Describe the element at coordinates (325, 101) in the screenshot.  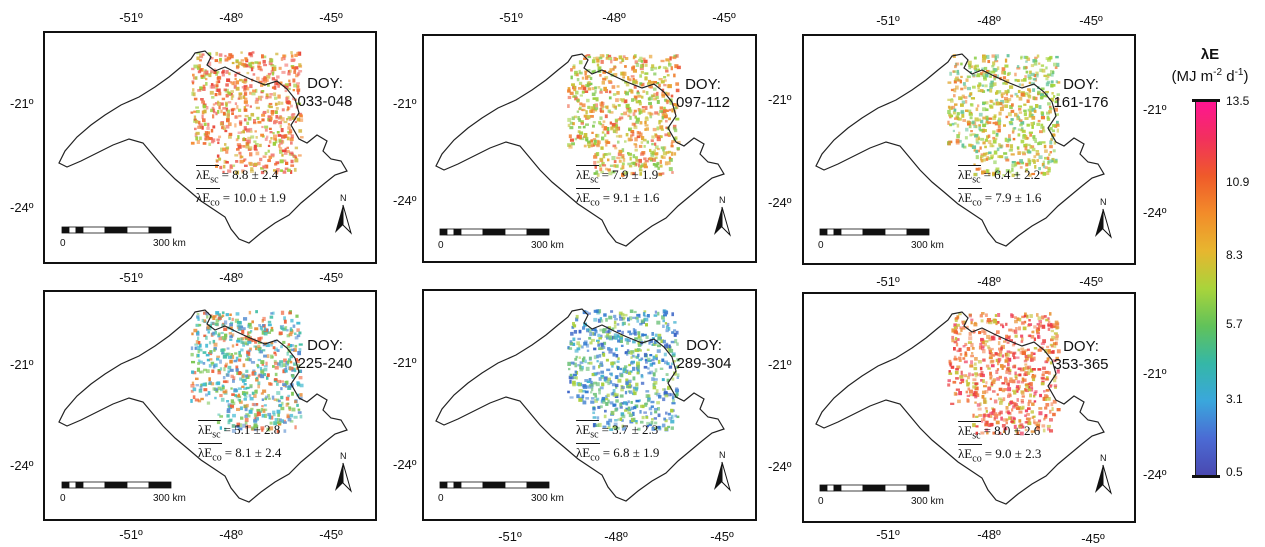
I see `doy-range: 033-048` at that location.